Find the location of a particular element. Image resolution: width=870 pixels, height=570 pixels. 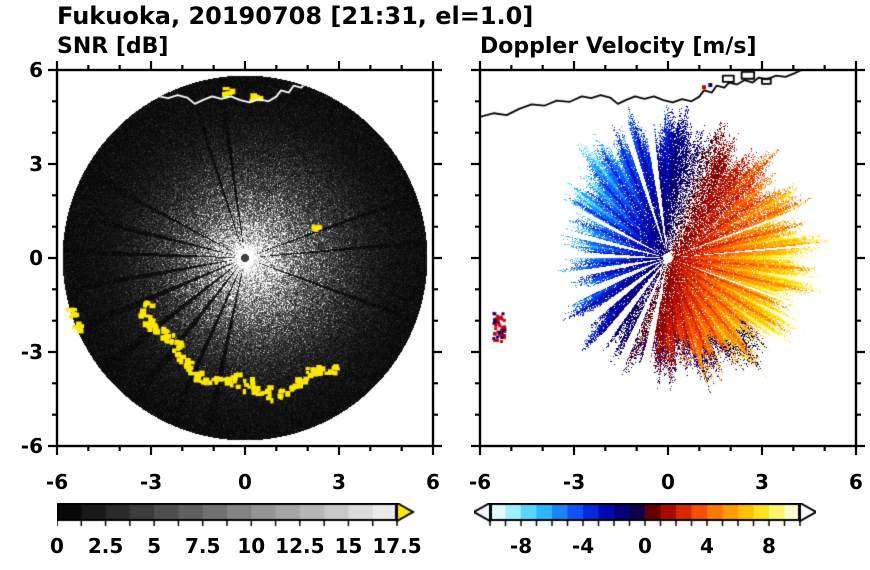

y-tick-label: 6 is located at coordinates (36, 70).